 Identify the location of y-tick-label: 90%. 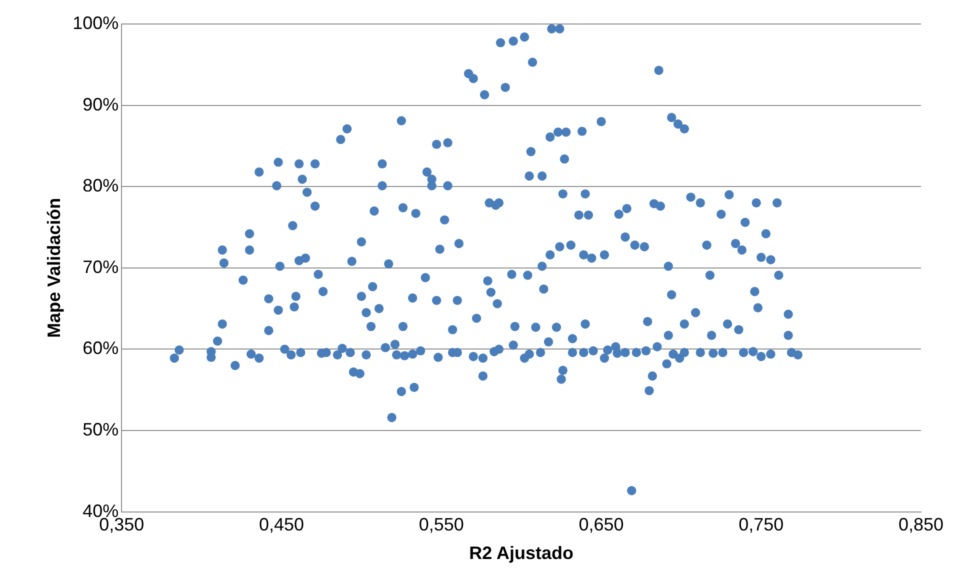
(100, 104).